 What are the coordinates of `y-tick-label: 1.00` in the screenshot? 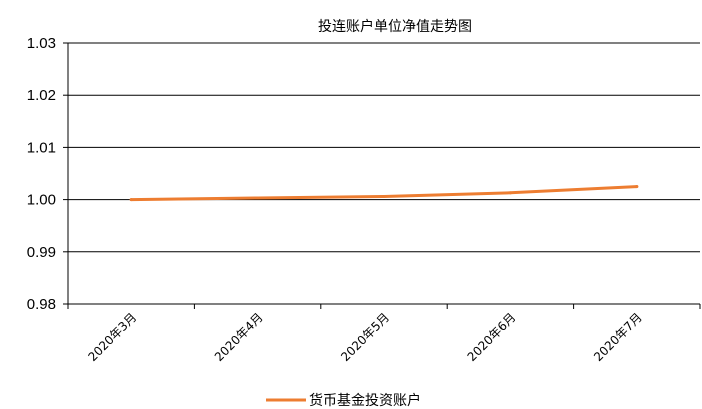 It's located at (41, 200).